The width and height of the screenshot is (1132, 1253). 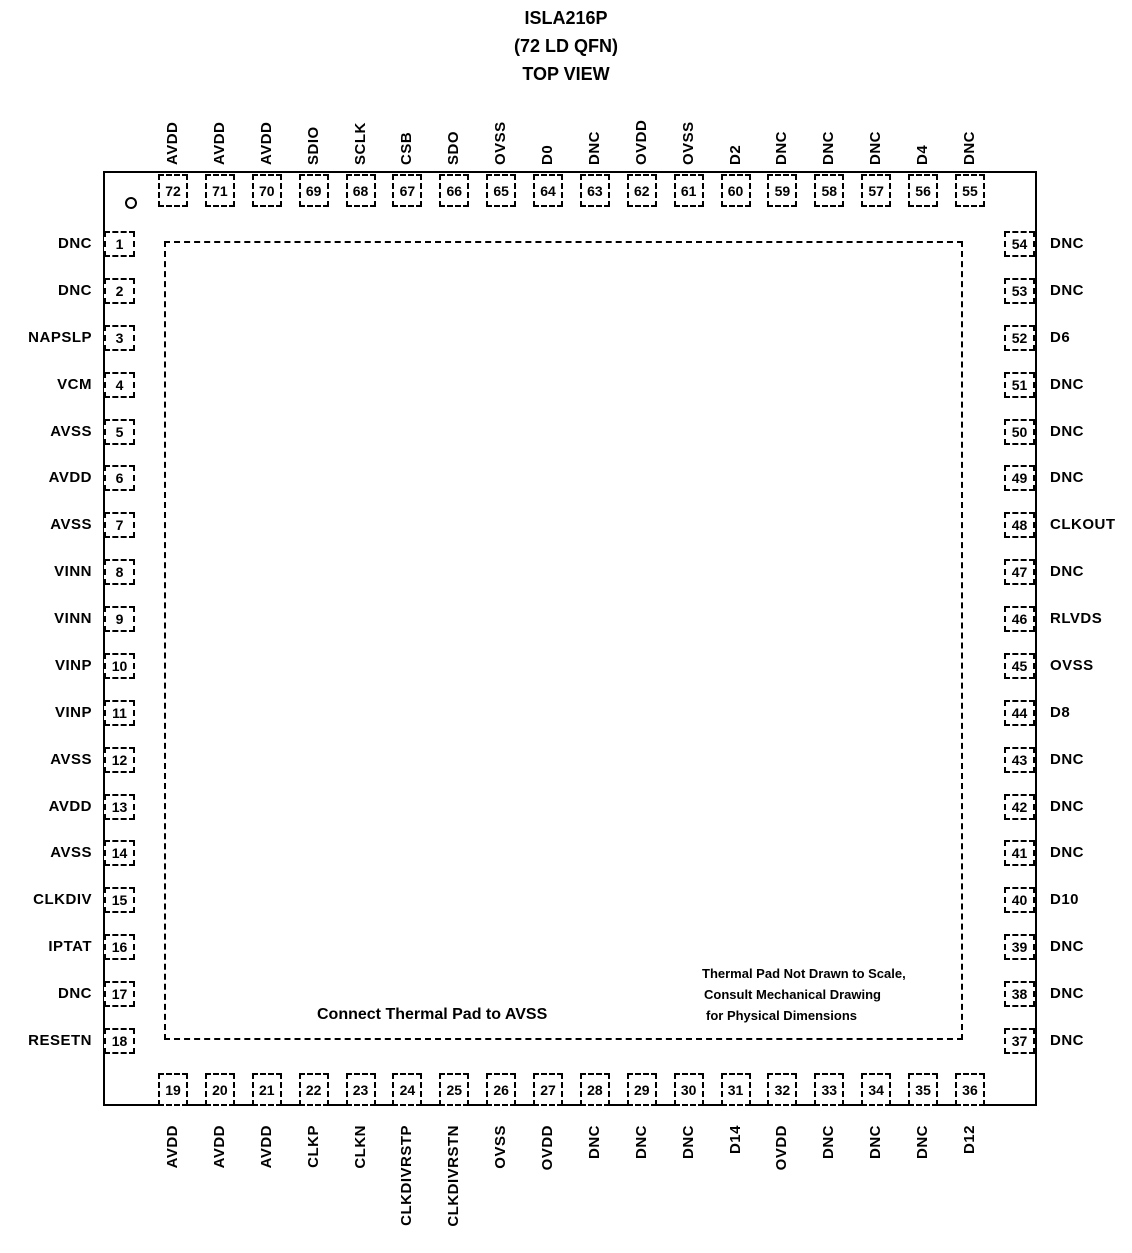 What do you see at coordinates (70, 478) in the screenshot?
I see `pin-label-6: AVDD` at bounding box center [70, 478].